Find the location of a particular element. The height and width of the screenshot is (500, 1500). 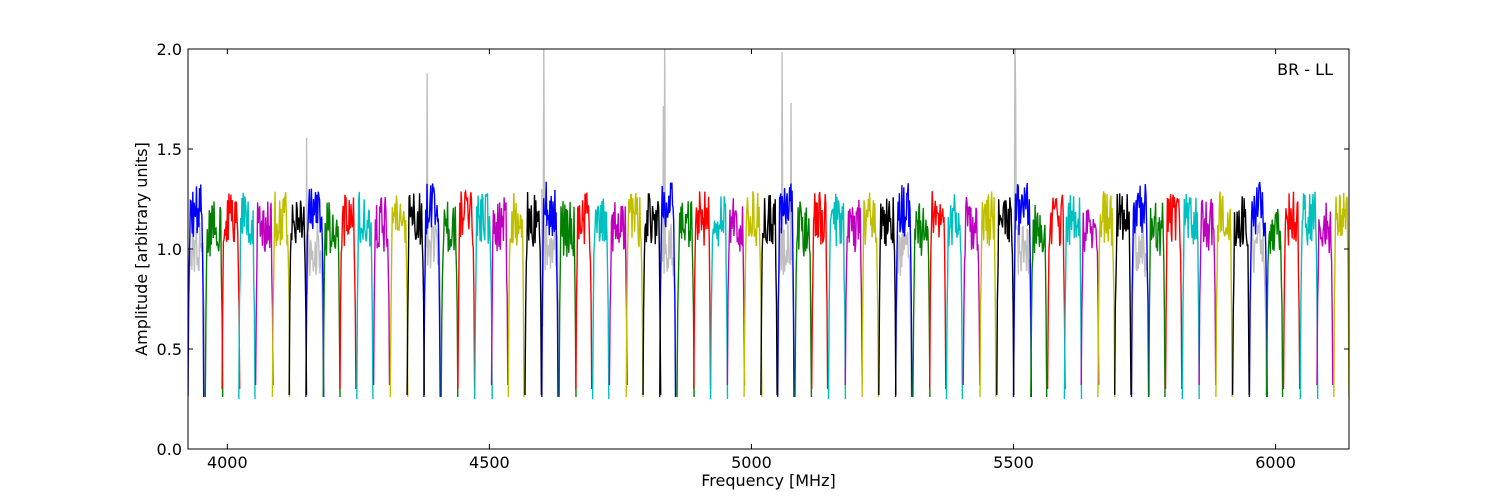

y-tick-label: 2.0 is located at coordinates (169, 49).